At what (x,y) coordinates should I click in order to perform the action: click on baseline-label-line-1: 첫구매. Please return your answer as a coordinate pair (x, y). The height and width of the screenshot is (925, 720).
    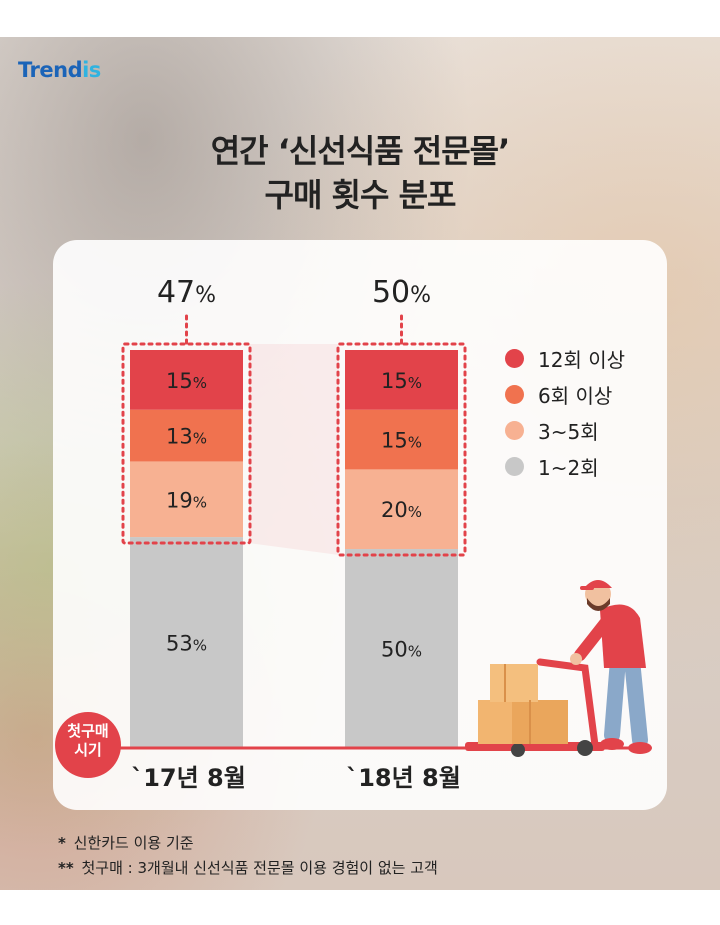
    Looking at the image, I should click on (87, 731).